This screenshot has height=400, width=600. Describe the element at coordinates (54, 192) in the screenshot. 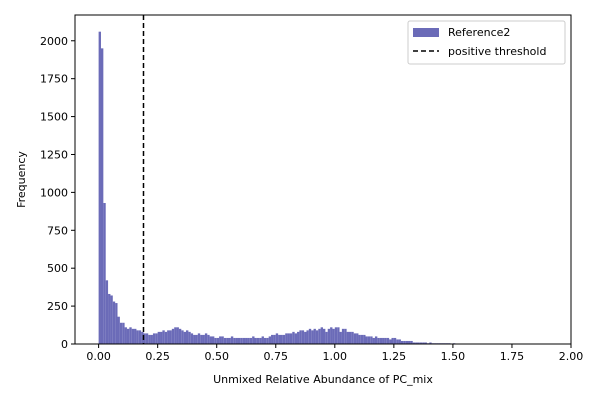

I see `y-tick-label: 1000` at that location.